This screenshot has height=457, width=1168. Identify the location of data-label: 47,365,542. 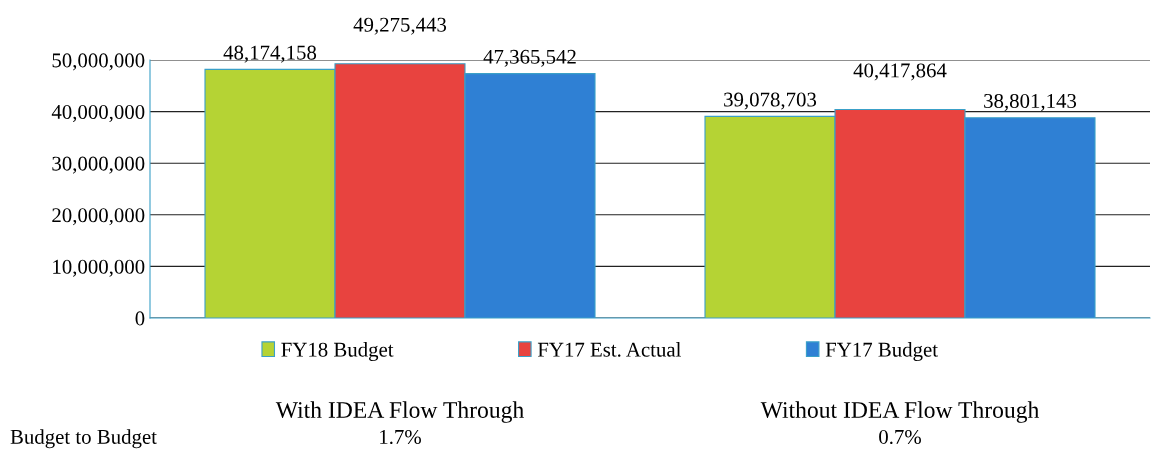
(529, 58).